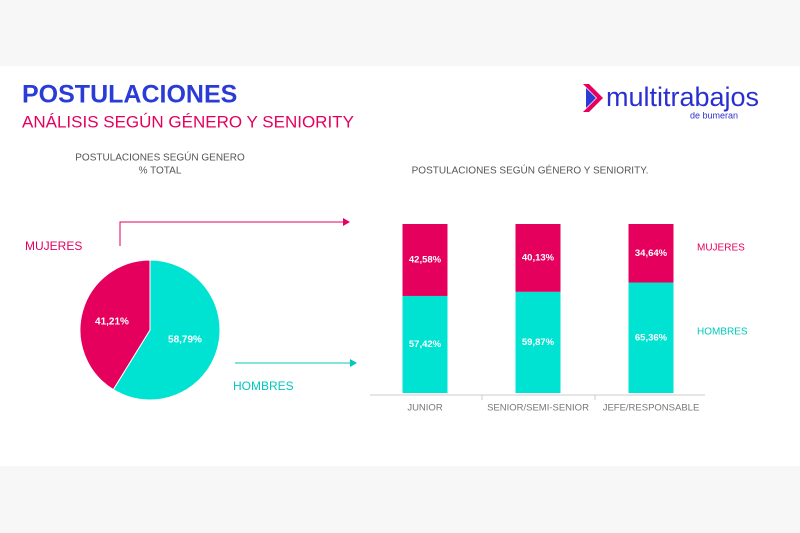 This screenshot has width=800, height=533. What do you see at coordinates (722, 332) in the screenshot?
I see `legend-label: HOMBRES` at bounding box center [722, 332].